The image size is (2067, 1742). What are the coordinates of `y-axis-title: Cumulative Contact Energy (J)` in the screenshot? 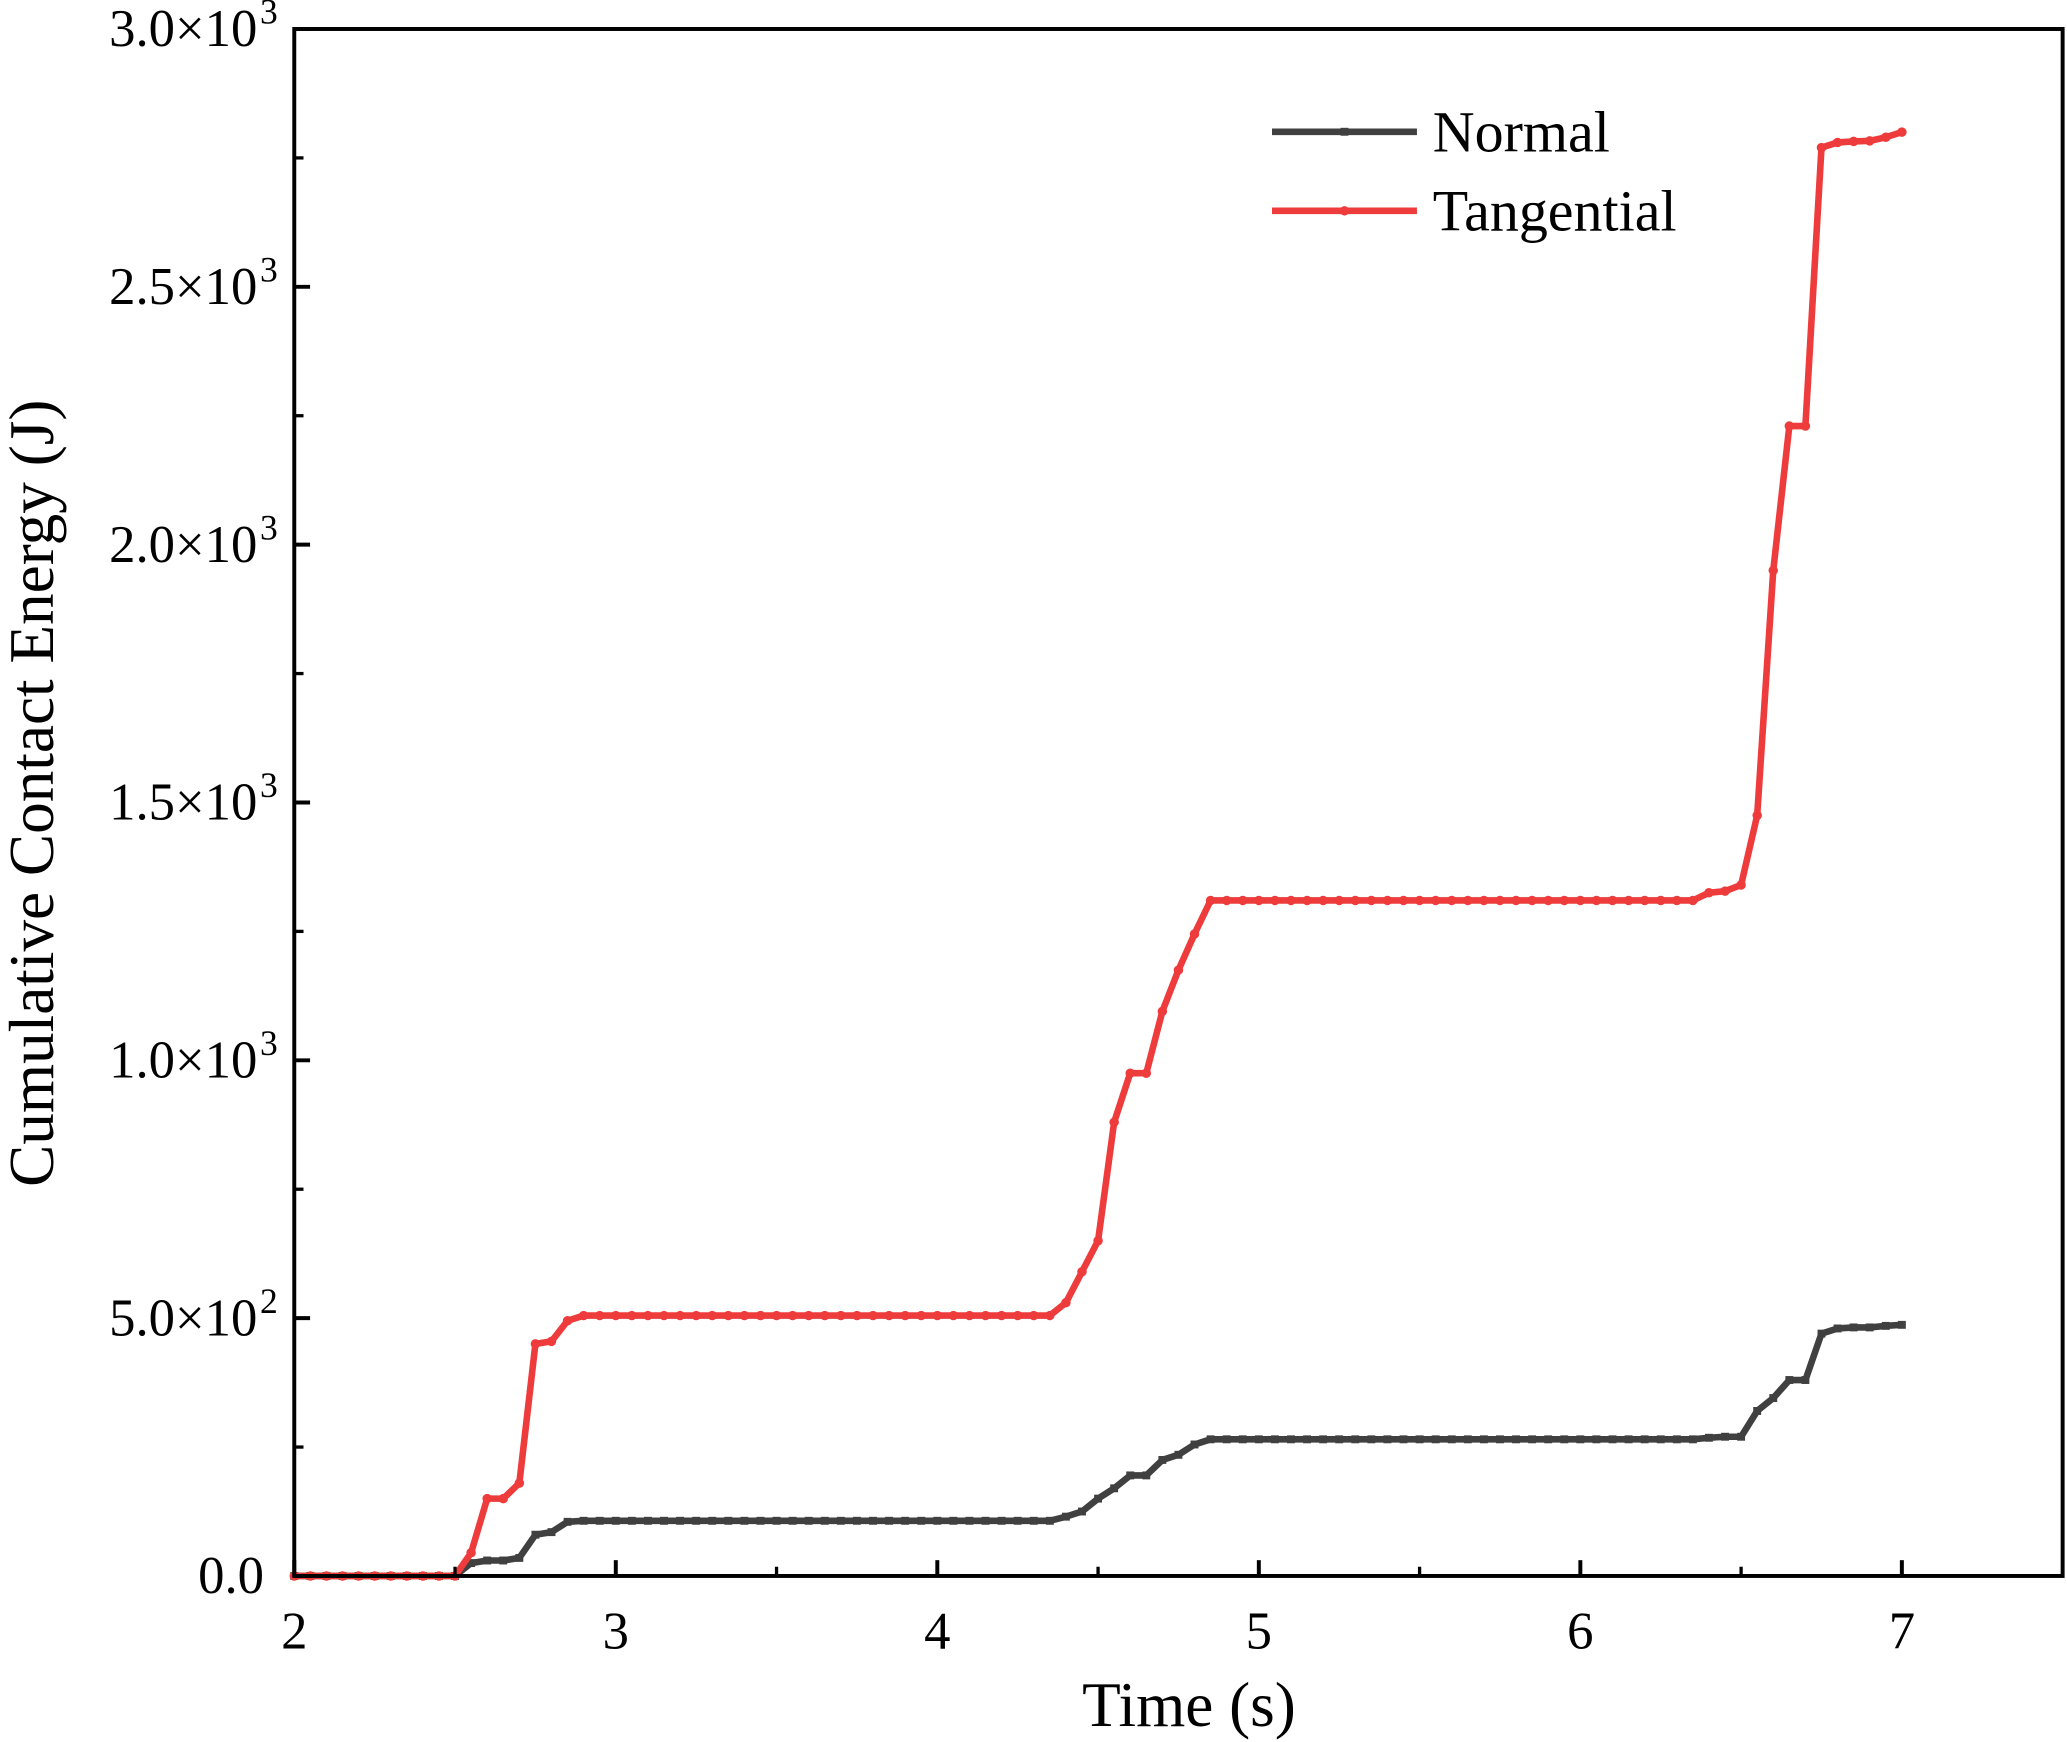 It's located at (33, 793).